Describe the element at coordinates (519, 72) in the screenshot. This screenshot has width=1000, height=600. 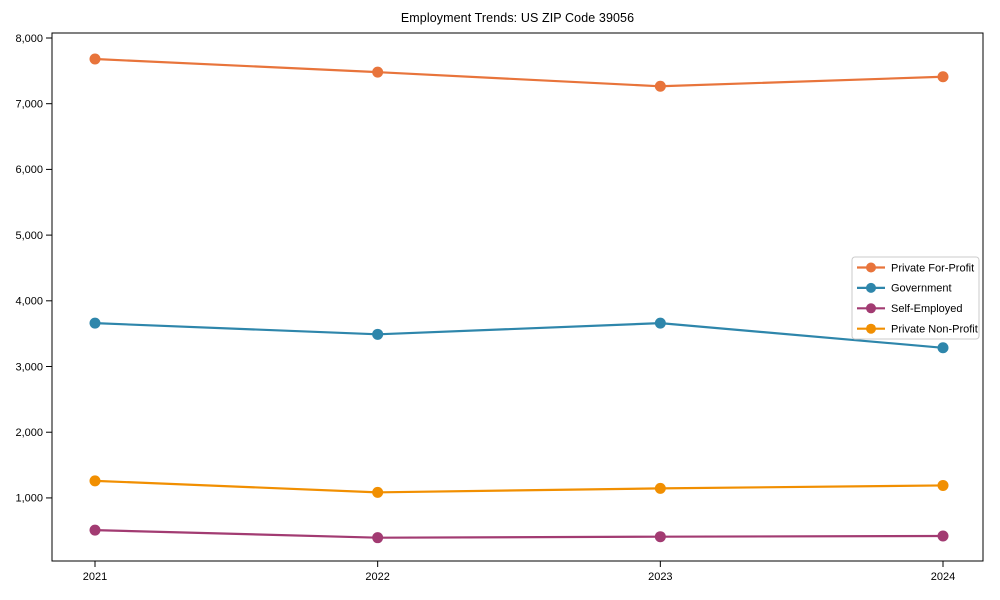
I see `line-series-private-for-profit` at that location.